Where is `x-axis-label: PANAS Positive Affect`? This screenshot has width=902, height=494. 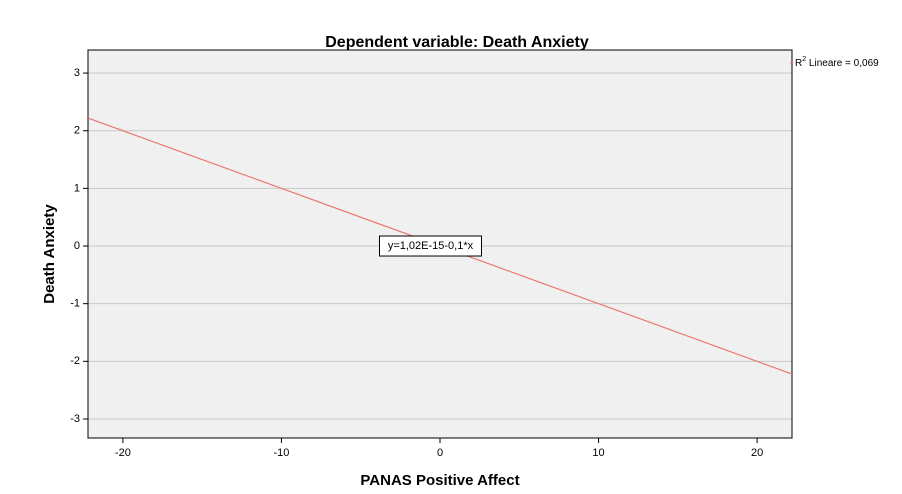
x-axis-label: PANAS Positive Affect is located at coordinates (439, 480).